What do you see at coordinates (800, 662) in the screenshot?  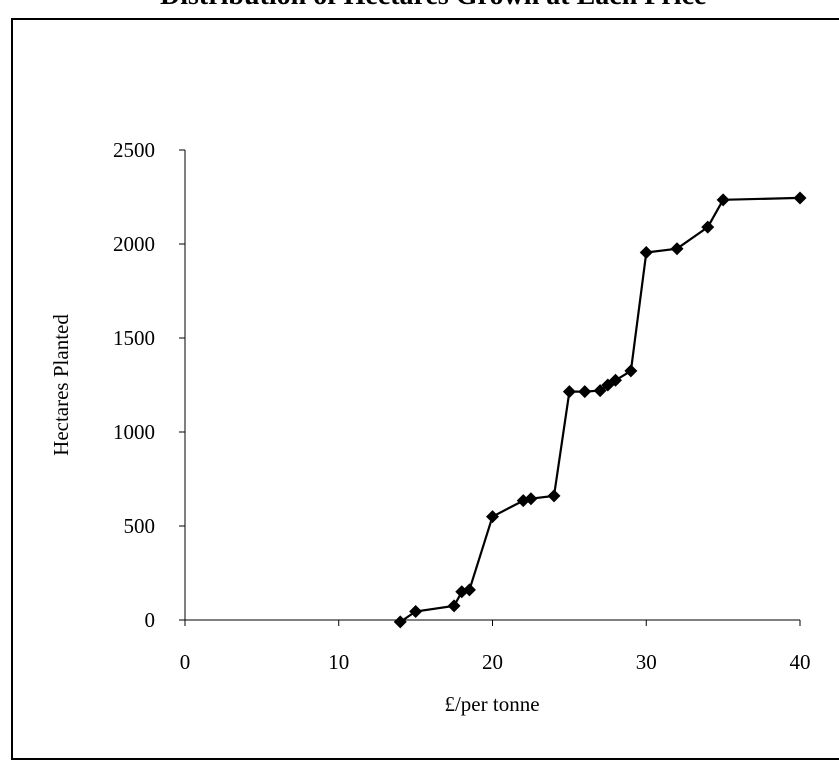 I see `x-tick-label: 40` at bounding box center [800, 662].